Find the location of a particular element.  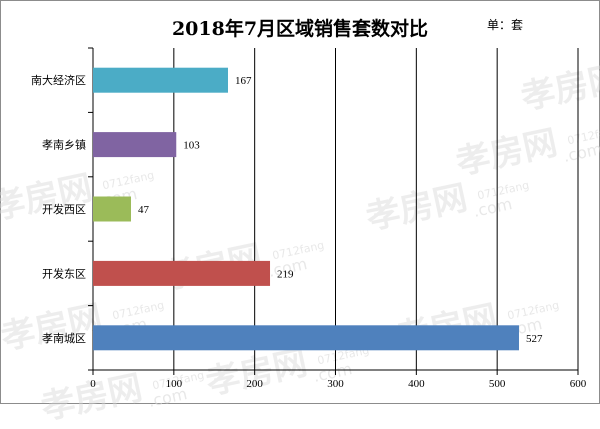

x-tick-label: 600 is located at coordinates (578, 384).